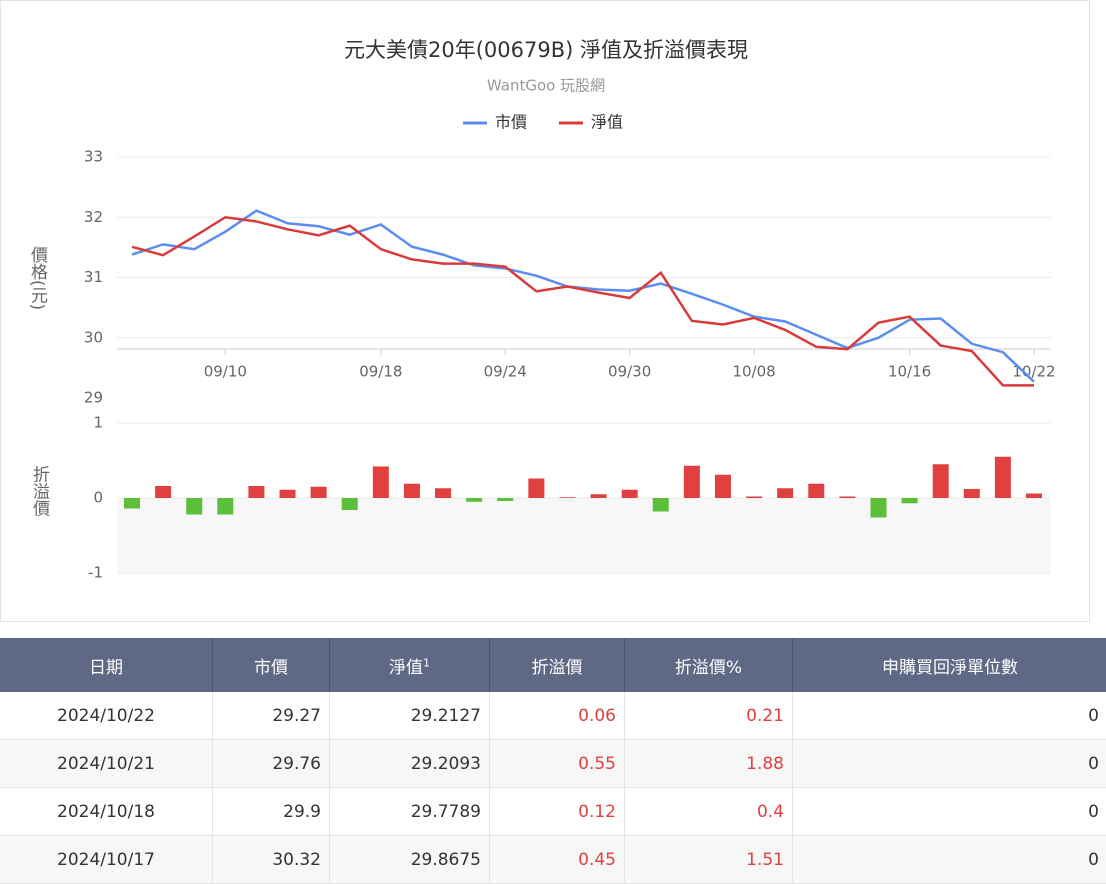 Image resolution: width=1106 pixels, height=884 pixels. I want to click on y-tick-label: 0, so click(98, 498).